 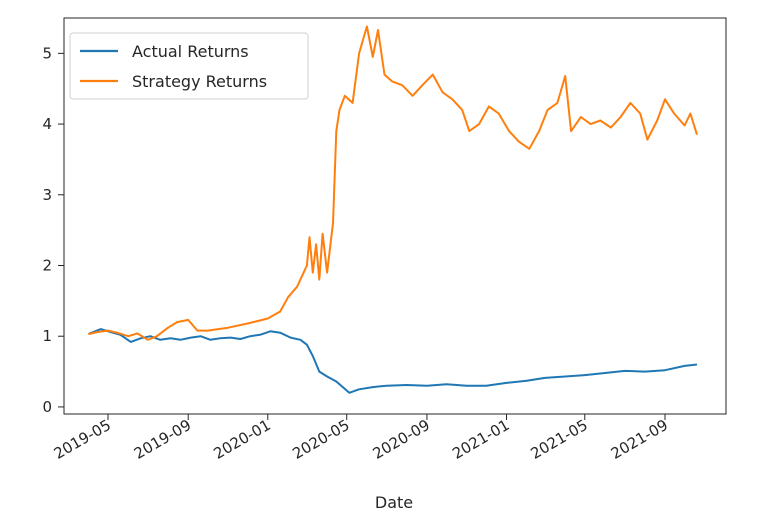 What do you see at coordinates (53, 230) in the screenshot?
I see `y-axis: 0 1 2 3 4 5` at bounding box center [53, 230].